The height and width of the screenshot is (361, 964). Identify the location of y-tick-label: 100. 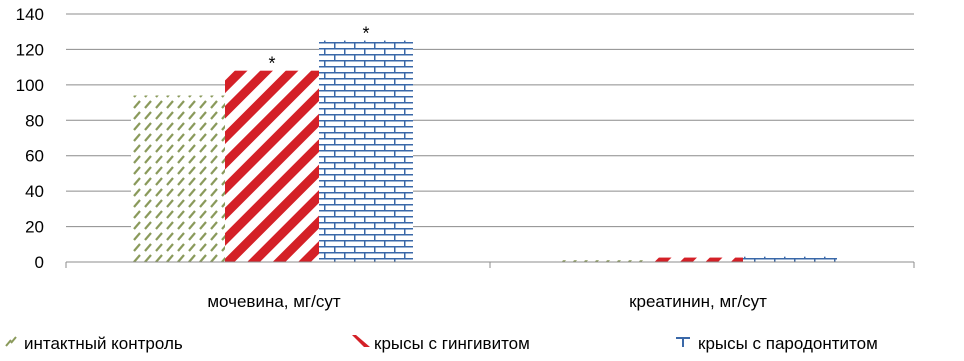
(30, 85).